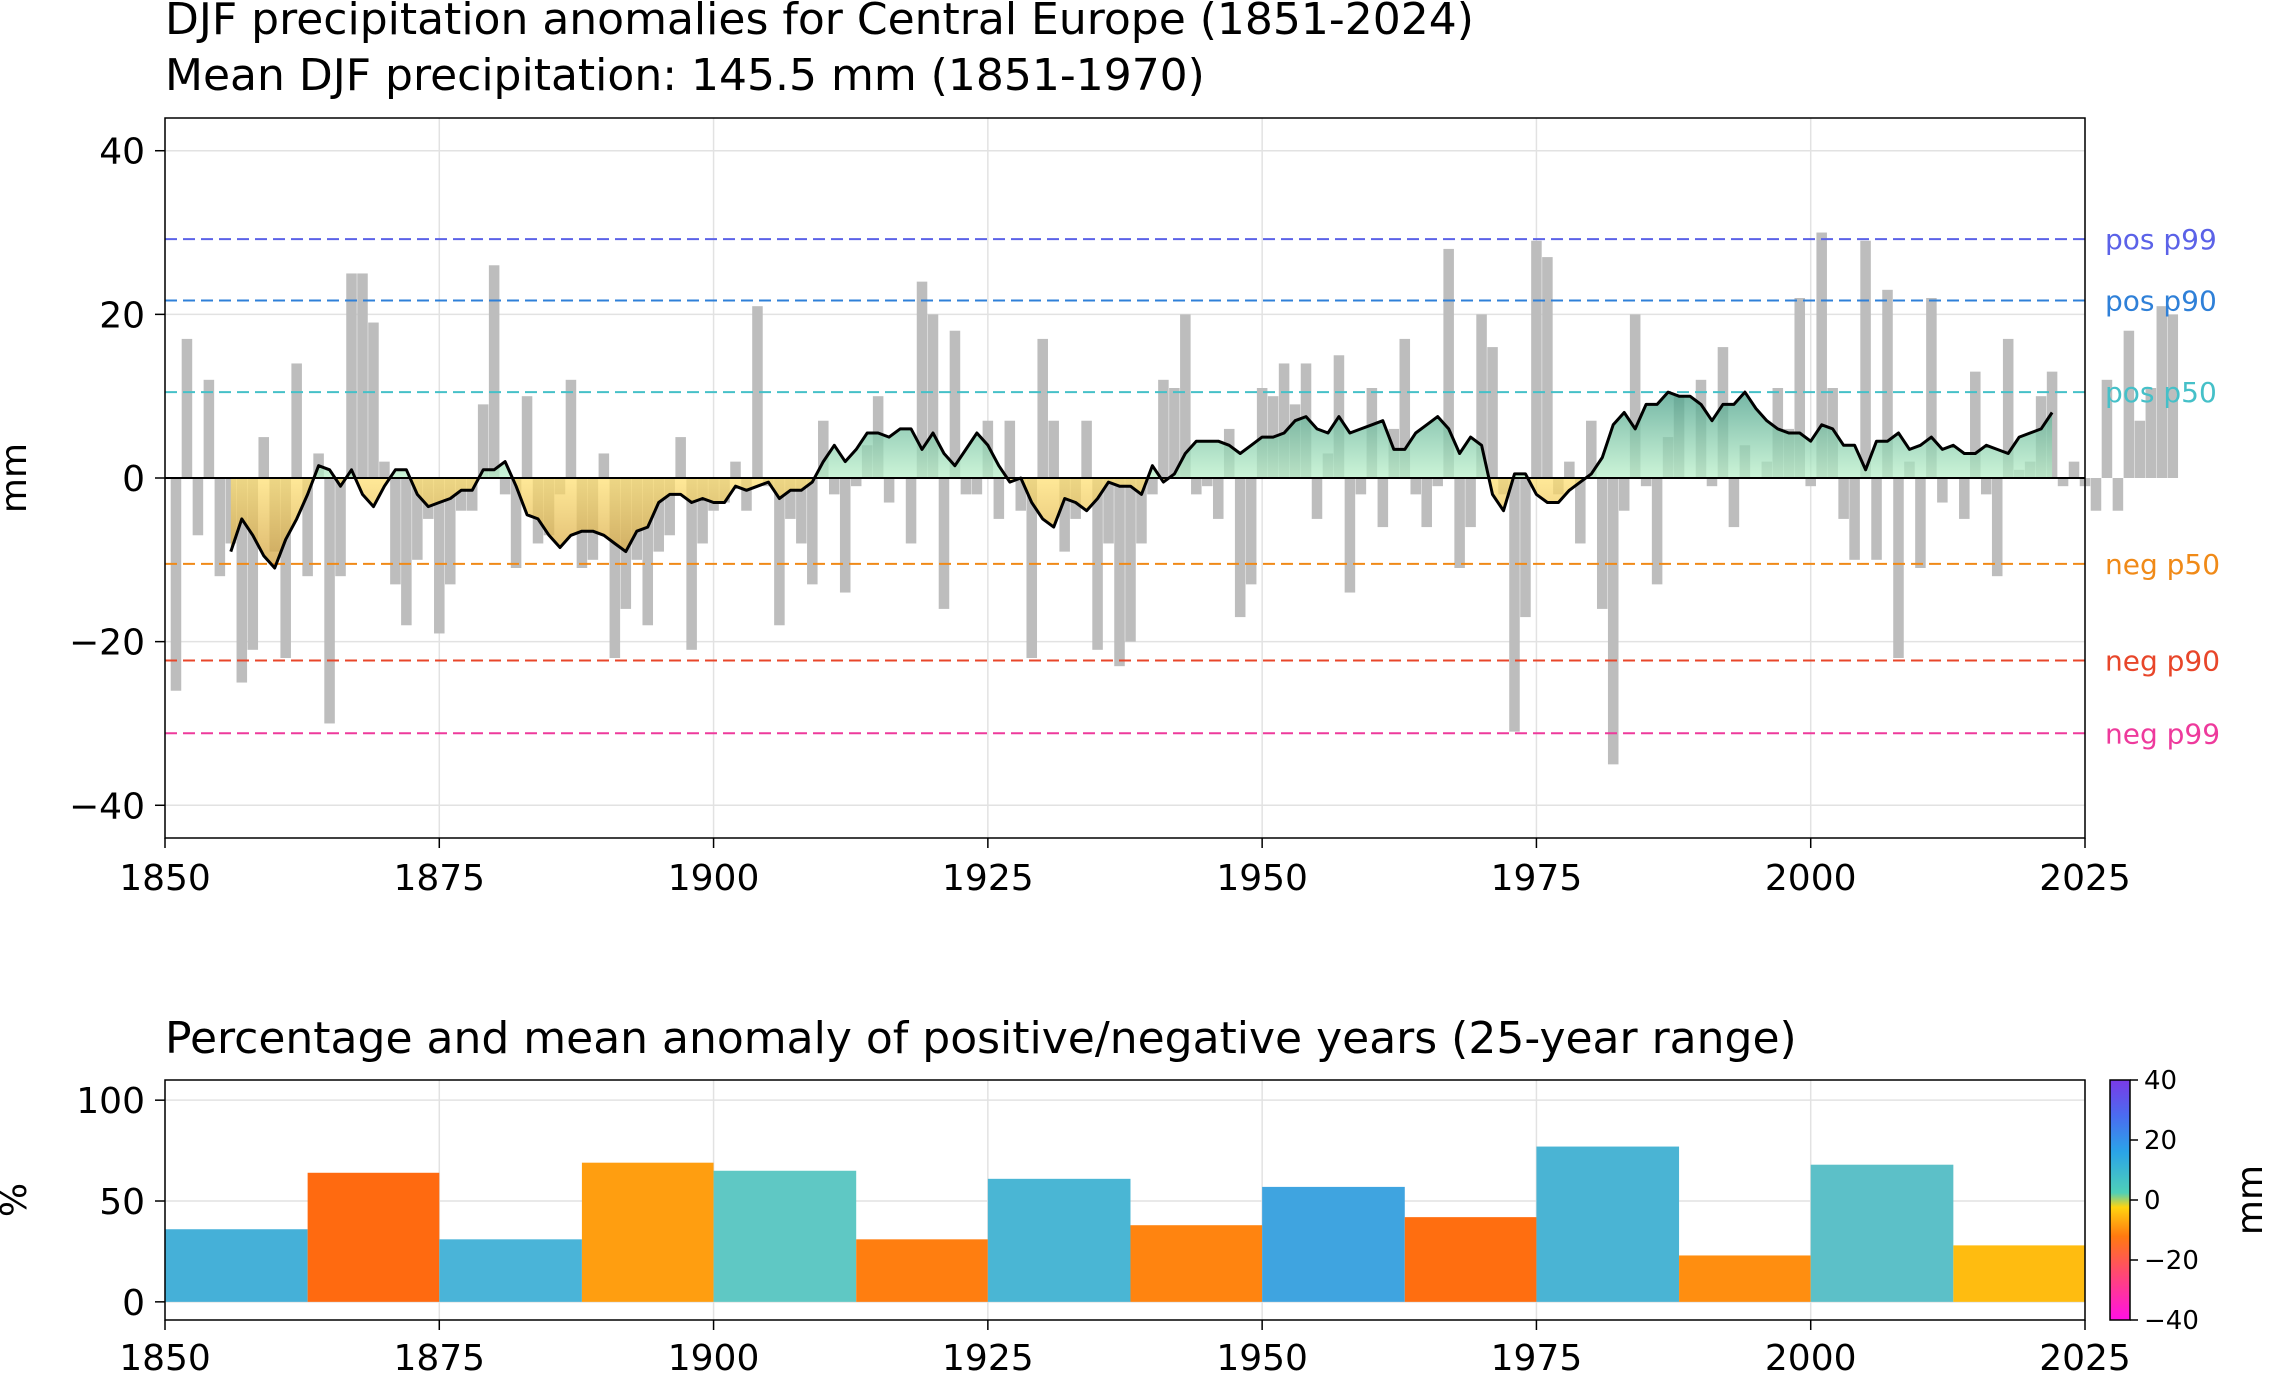 The width and height of the screenshot is (2274, 1380). I want to click on colorbar-tick-label: −20, so click(2171, 1261).